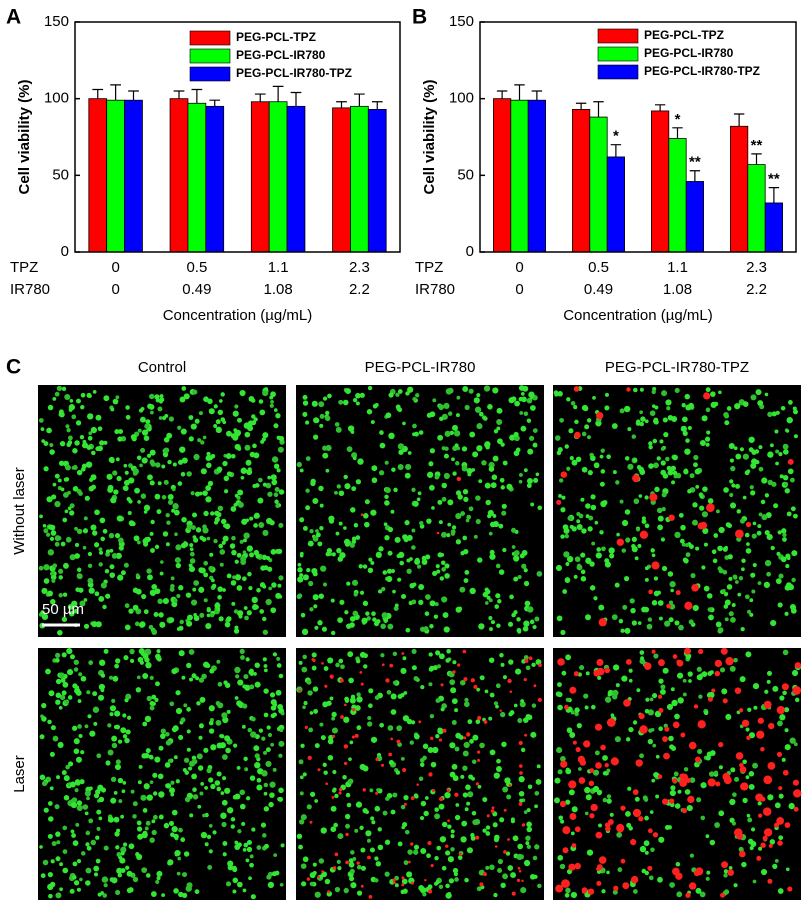  What do you see at coordinates (19, 774) in the screenshot?
I see `row-title: Laser` at bounding box center [19, 774].